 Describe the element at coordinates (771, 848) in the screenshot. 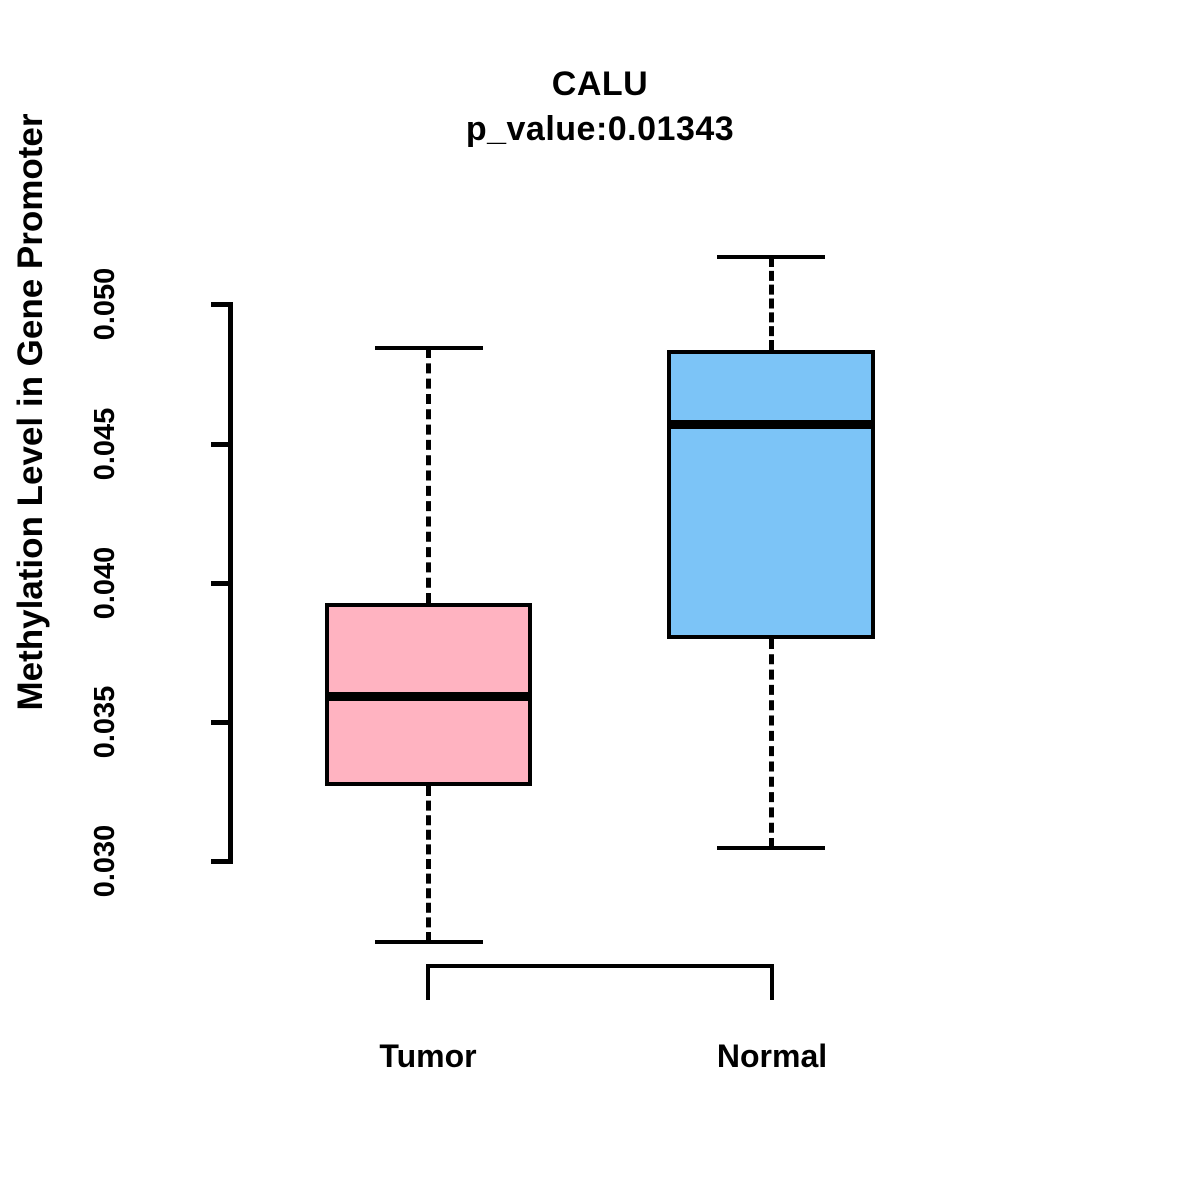

I see `normal-lower-whisker-cap` at that location.